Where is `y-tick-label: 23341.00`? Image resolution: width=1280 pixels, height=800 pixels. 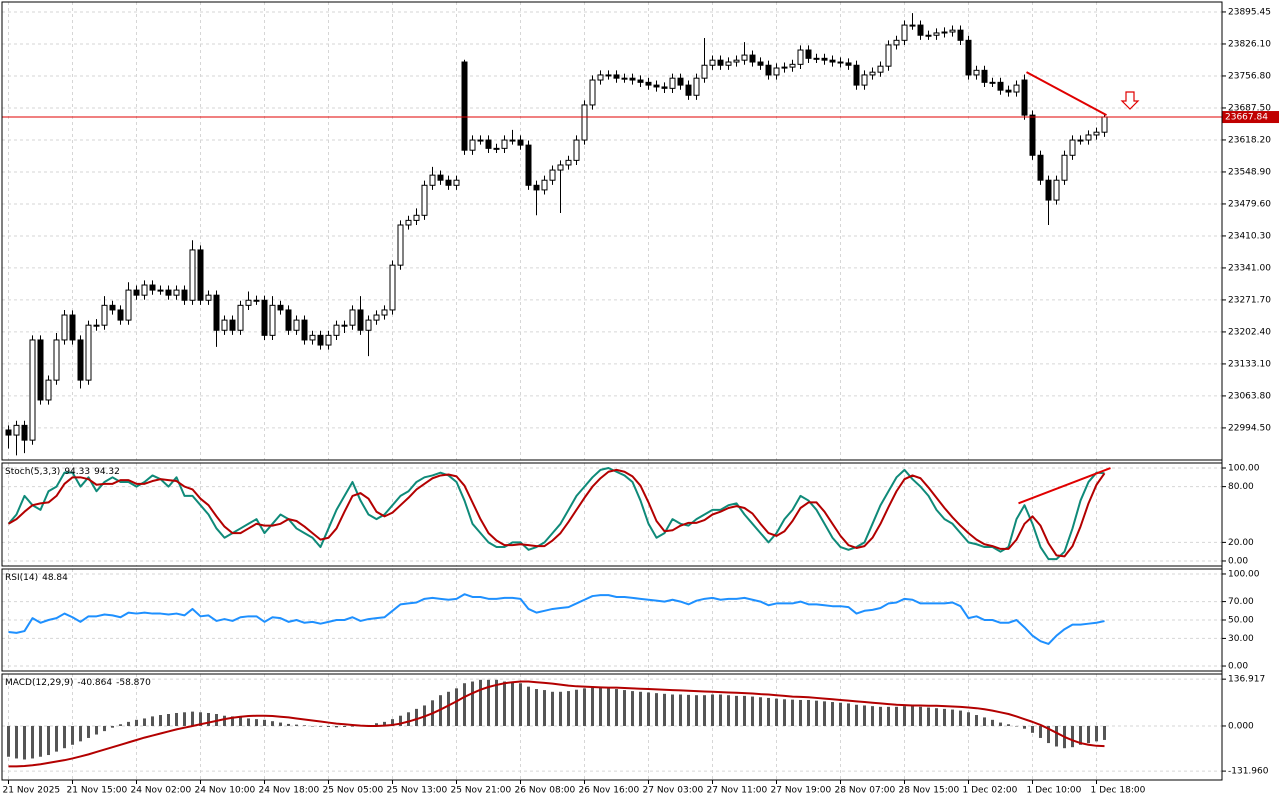
y-tick-label: 23341.00 is located at coordinates (1249, 268).